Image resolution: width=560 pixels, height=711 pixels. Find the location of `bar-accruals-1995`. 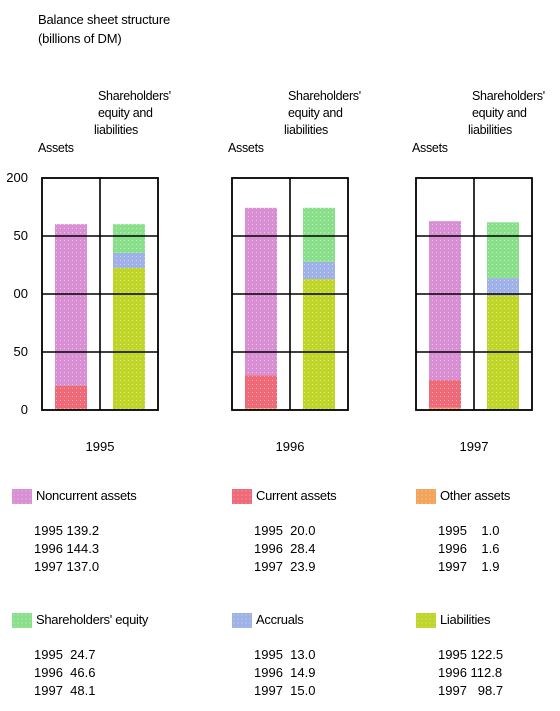

bar-accruals-1995 is located at coordinates (129, 260).